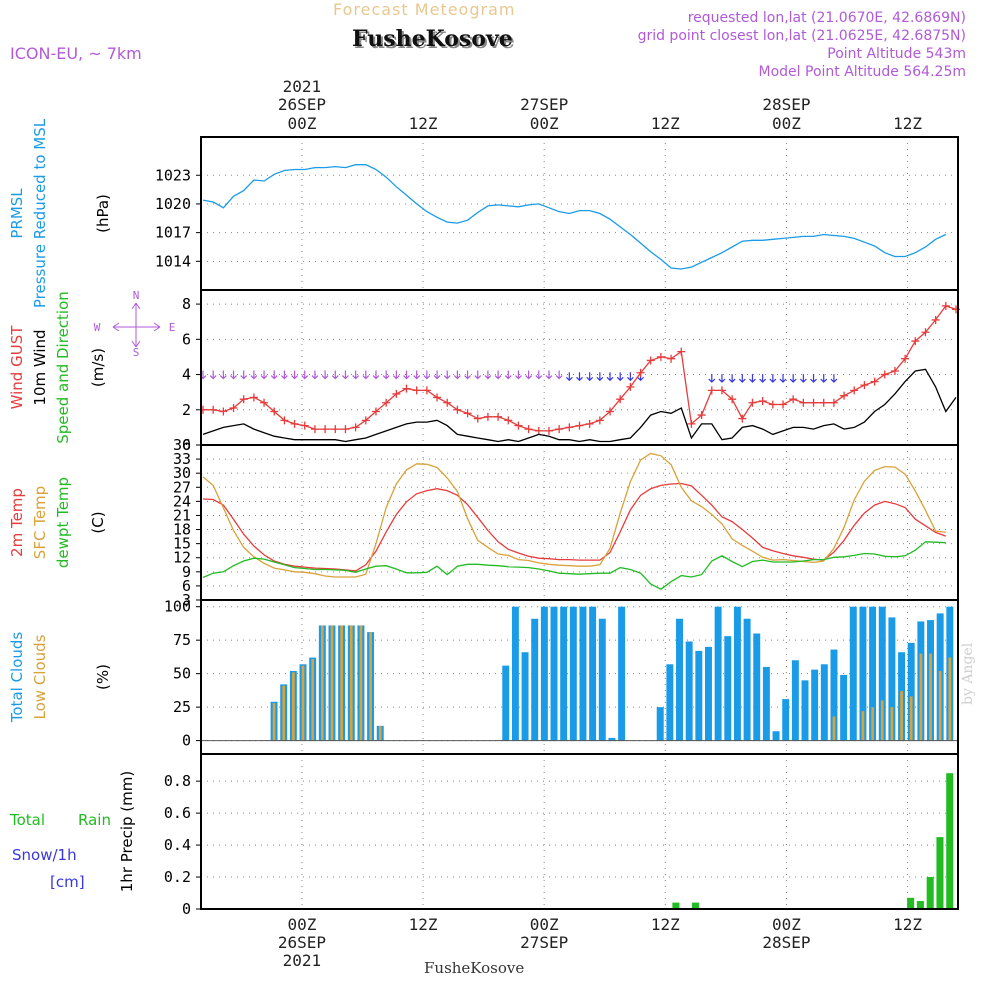  What do you see at coordinates (786, 924) in the screenshot?
I see `bottom-time-label: 00Z` at bounding box center [786, 924].